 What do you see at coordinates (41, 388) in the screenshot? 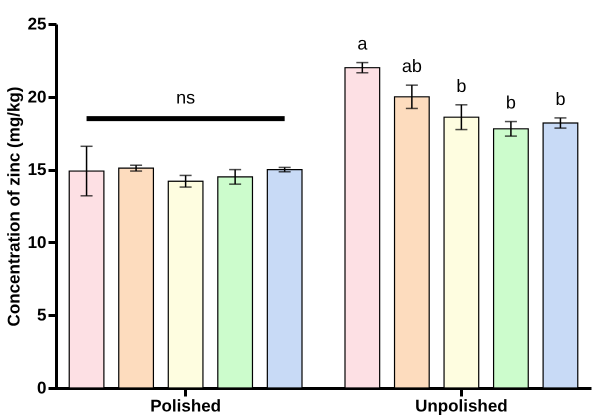
I see `y-tick-label: 0` at bounding box center [41, 388].